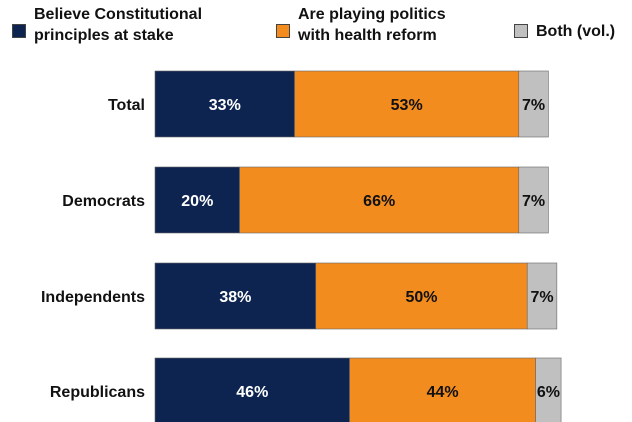 Image resolution: width=632 pixels, height=422 pixels. I want to click on bar-value-label: 46%, so click(252, 392).